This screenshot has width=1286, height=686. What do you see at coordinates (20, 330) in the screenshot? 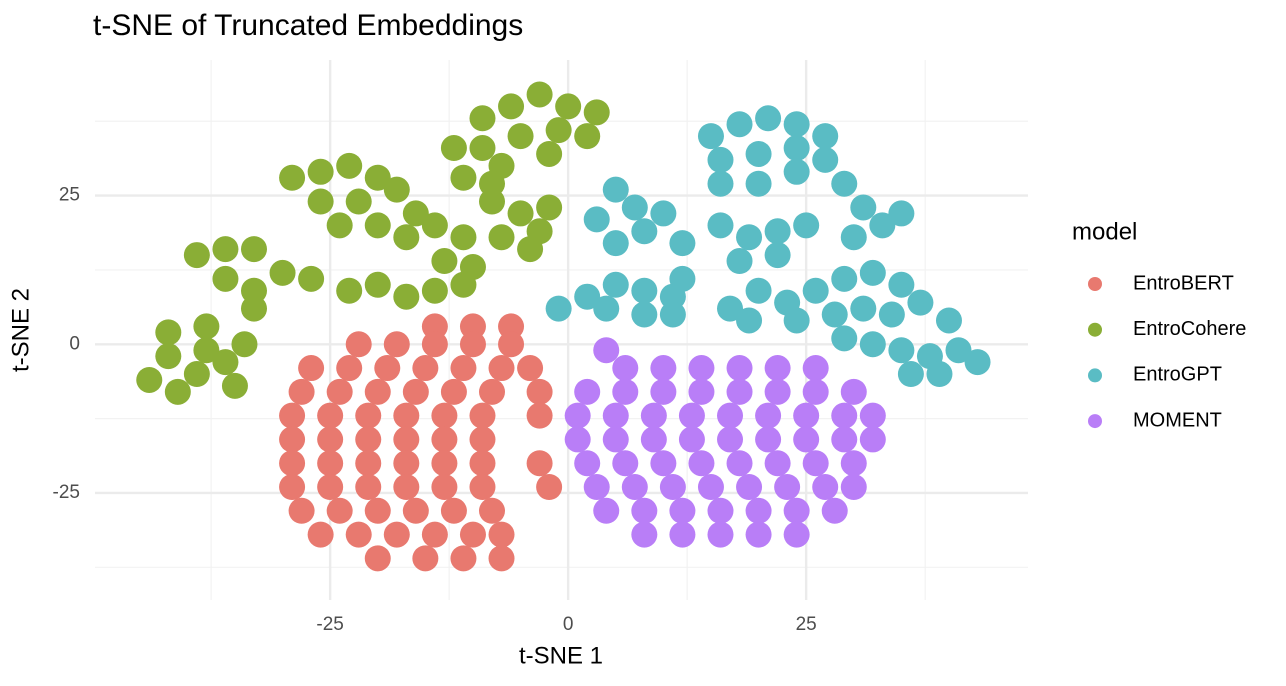
I see `y-axis-title: t-SNE 2` at bounding box center [20, 330].